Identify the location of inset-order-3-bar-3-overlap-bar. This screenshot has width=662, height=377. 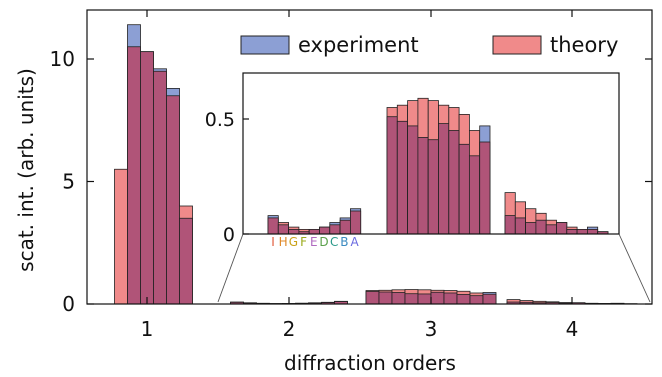
(423, 185).